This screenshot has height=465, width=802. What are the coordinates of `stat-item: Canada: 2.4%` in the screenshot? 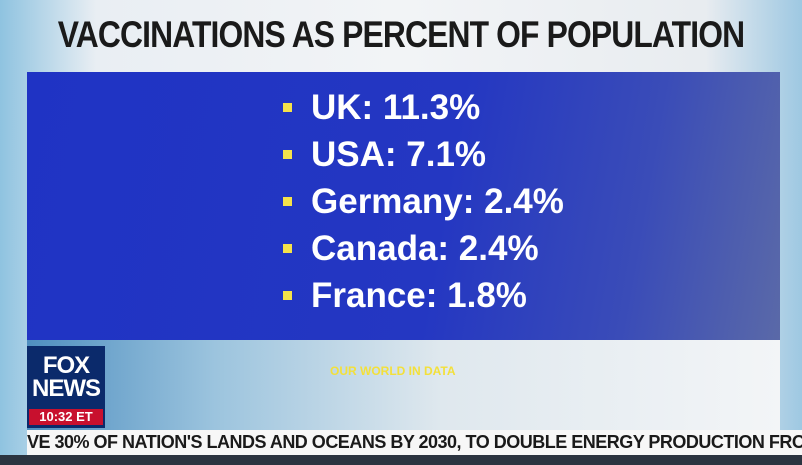 It's located at (423, 252).